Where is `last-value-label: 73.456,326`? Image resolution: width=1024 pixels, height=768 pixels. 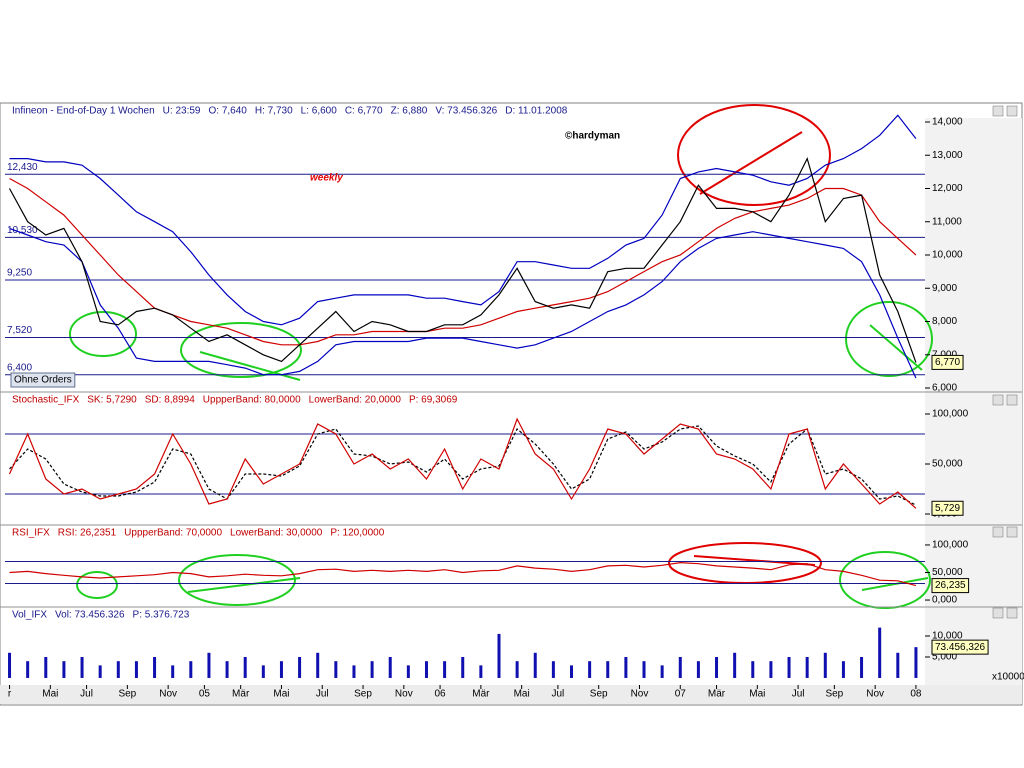 last-value-label: 73.456,326 is located at coordinates (960, 647).